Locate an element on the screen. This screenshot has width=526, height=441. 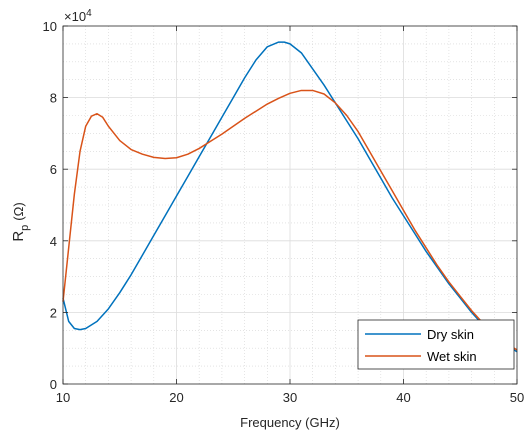
x-tick-label: 10 is located at coordinates (63, 397).